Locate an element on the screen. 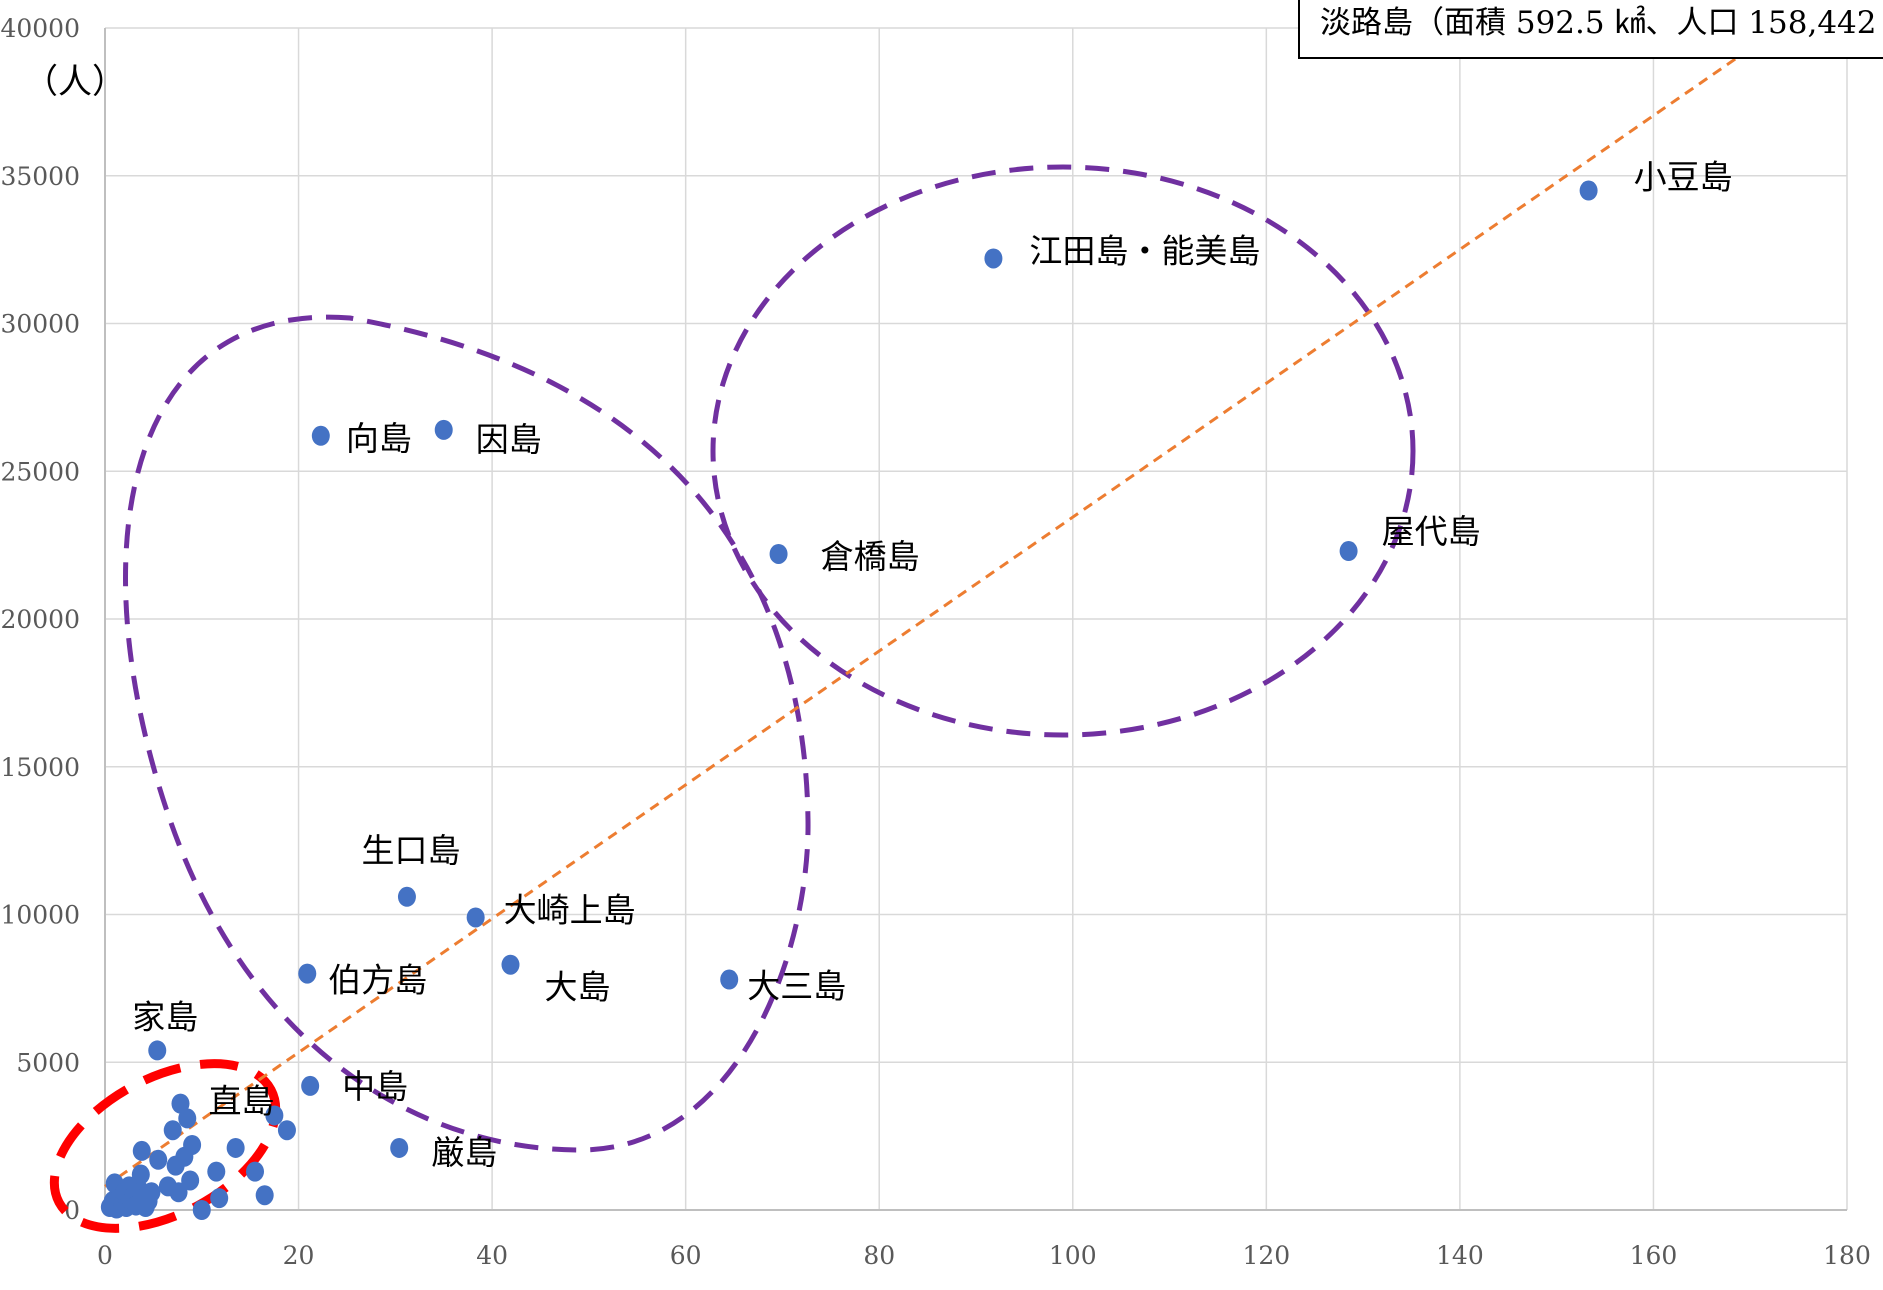 This screenshot has width=1883, height=1290. y-tick-label: 40000 is located at coordinates (40, 28).